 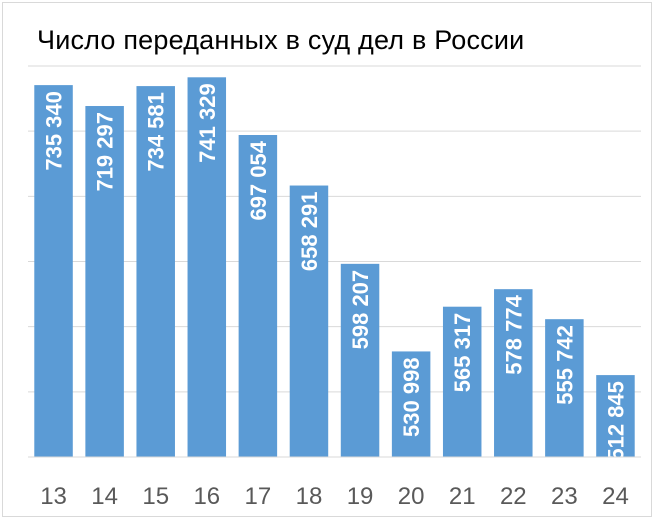 I want to click on x-tick-label: 22, so click(x=513, y=496).